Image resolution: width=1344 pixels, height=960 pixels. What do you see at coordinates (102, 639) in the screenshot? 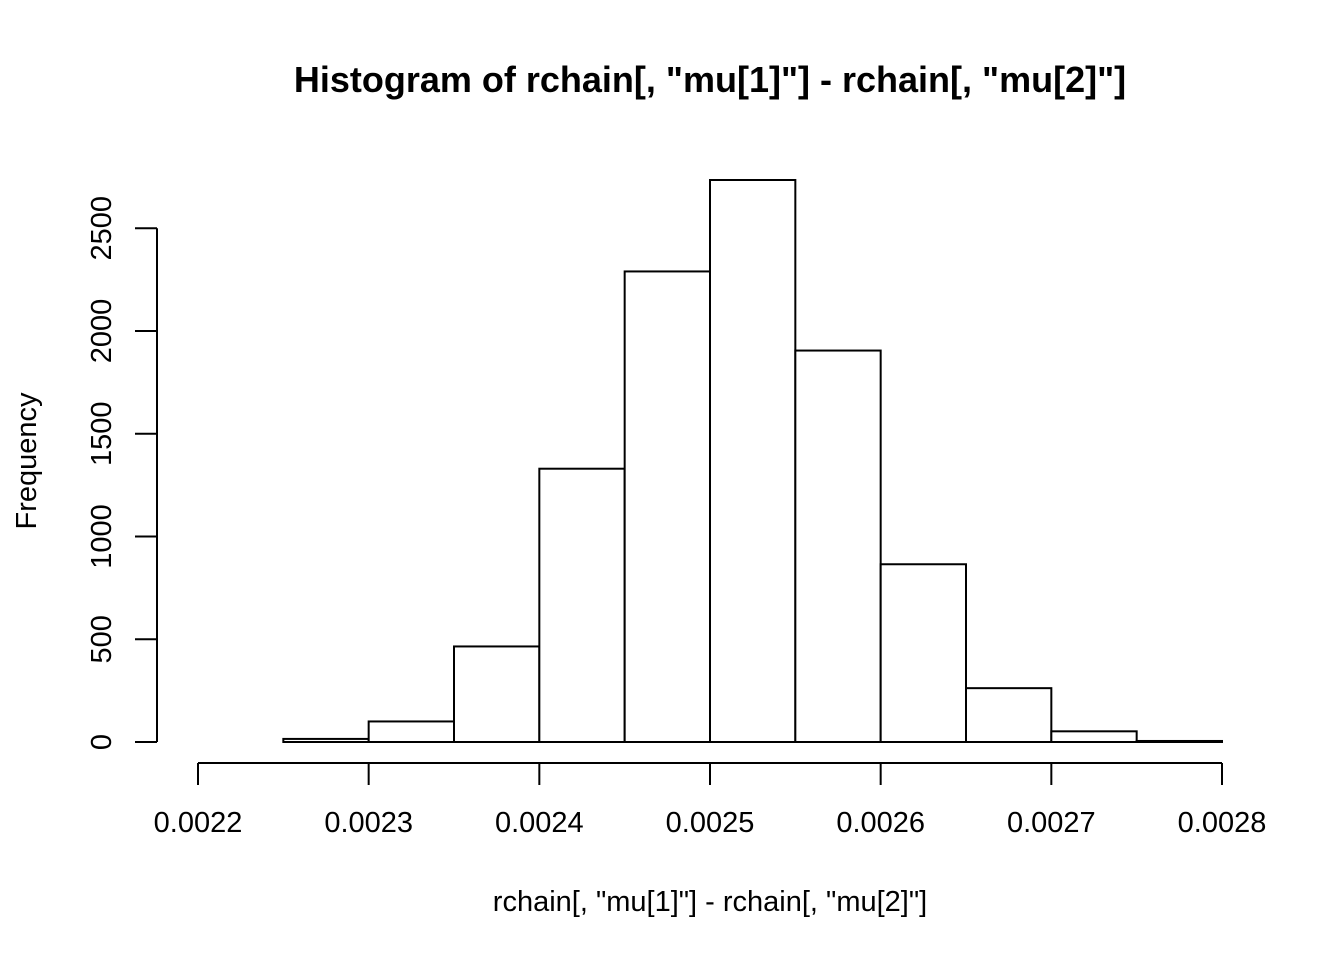
I see `y-tick-label-1: 500` at bounding box center [102, 639].